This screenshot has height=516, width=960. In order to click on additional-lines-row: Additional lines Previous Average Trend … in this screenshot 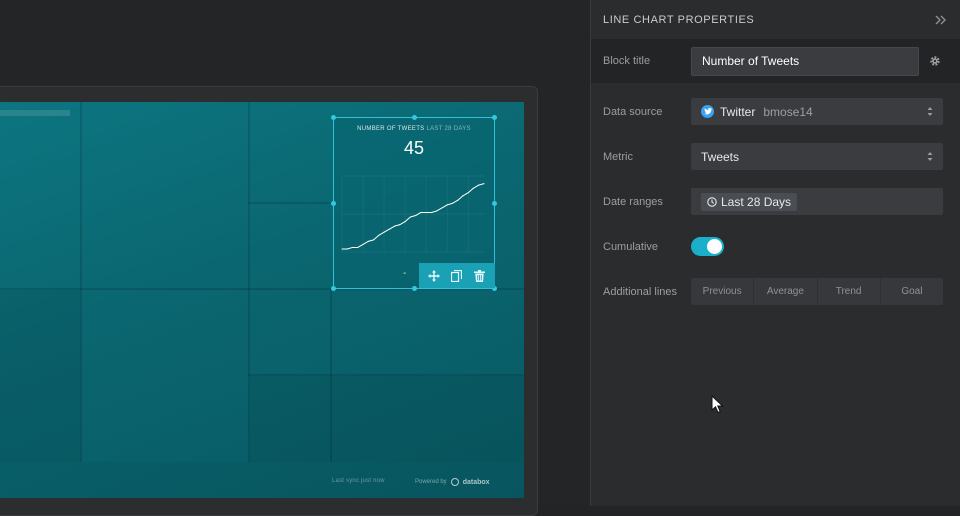, I will do `click(775, 291)`.